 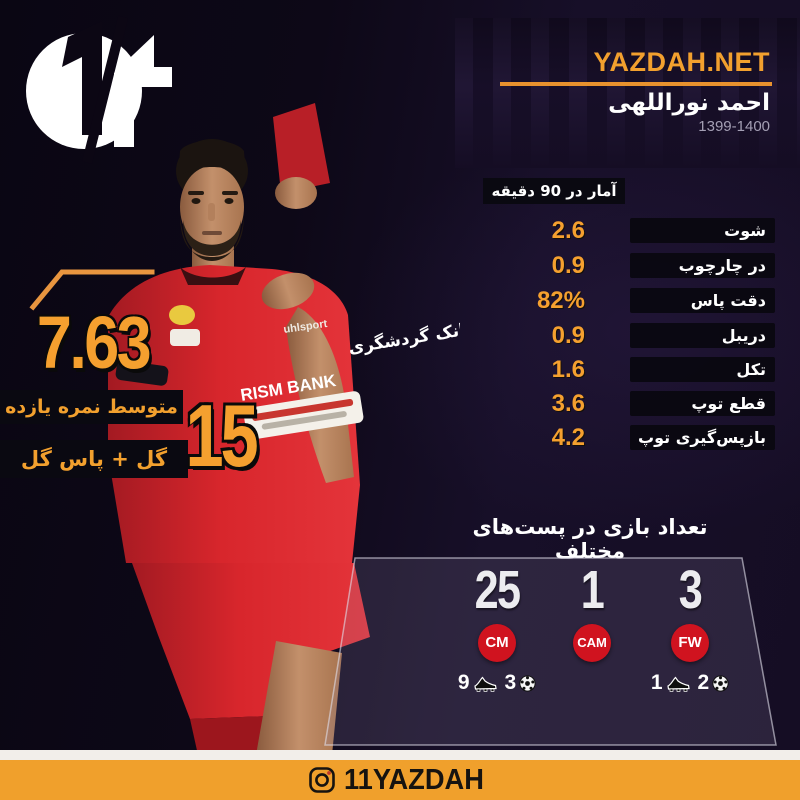 I want to click on stat-row: 0.9 در چارچوب, so click(x=400, y=265).